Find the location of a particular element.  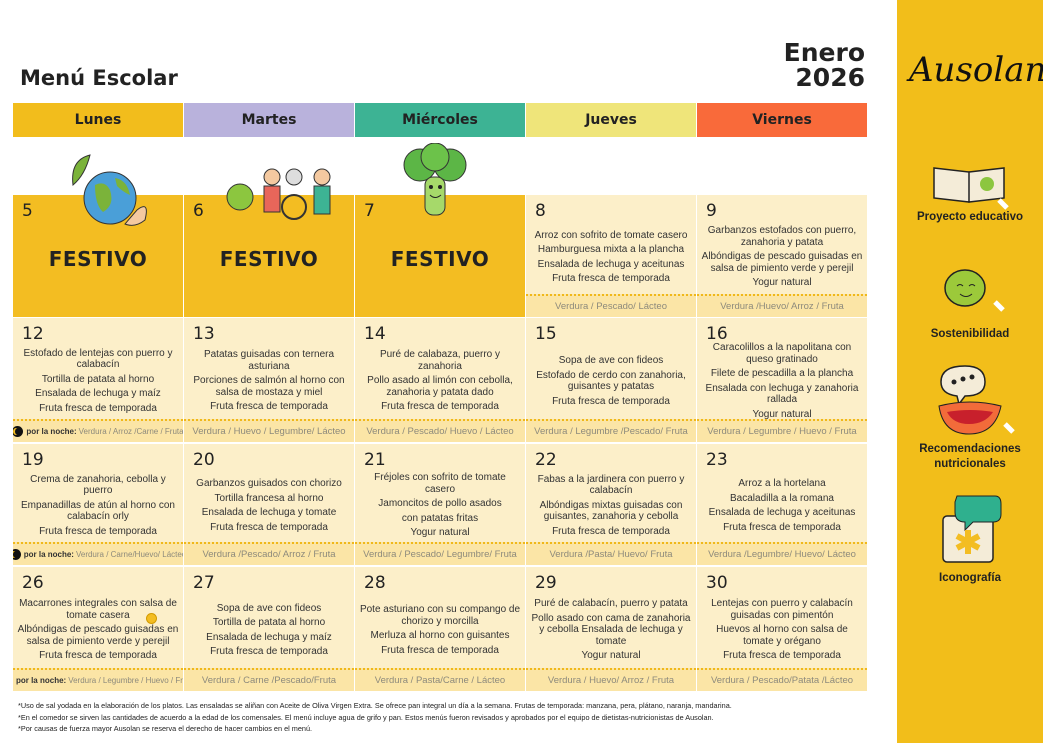

menu-item: Puré de calabacín, puerro y patata is located at coordinates (611, 604).